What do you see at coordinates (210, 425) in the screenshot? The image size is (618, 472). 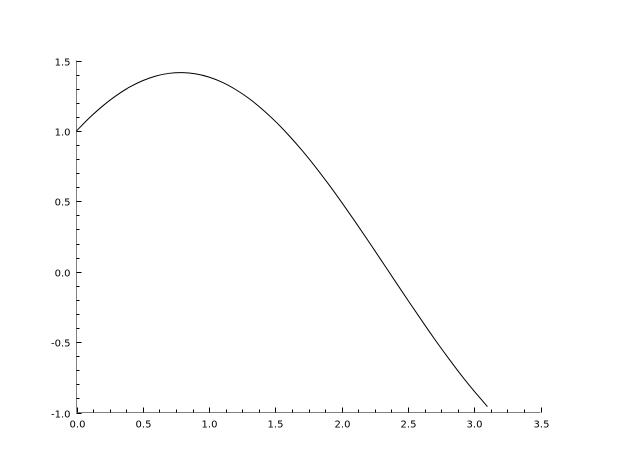 I see `x-tick-label: 1.0` at bounding box center [210, 425].